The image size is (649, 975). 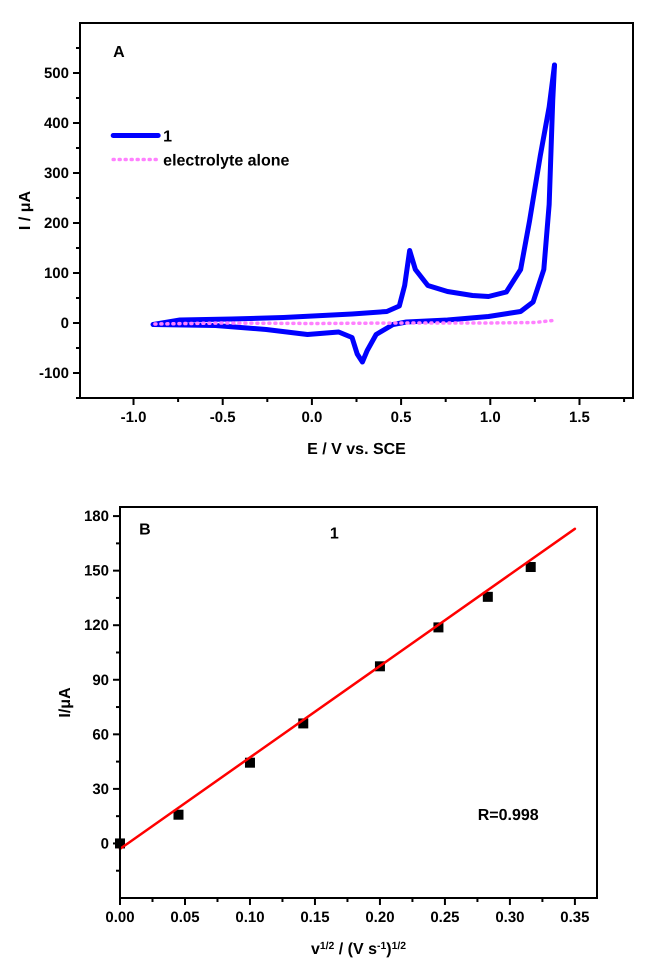 What do you see at coordinates (100, 735) in the screenshot?
I see `y-tick-label: 60` at bounding box center [100, 735].